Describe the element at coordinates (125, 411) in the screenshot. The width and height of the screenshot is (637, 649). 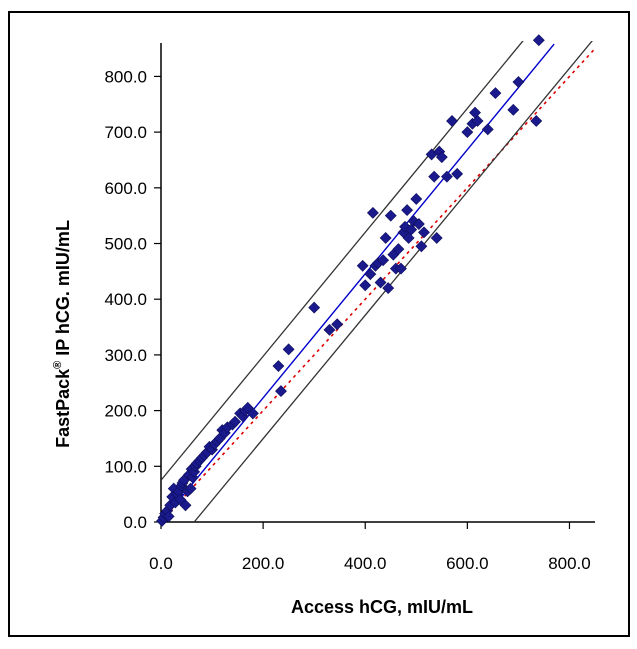
I see `y-tick-label: 200.0` at that location.